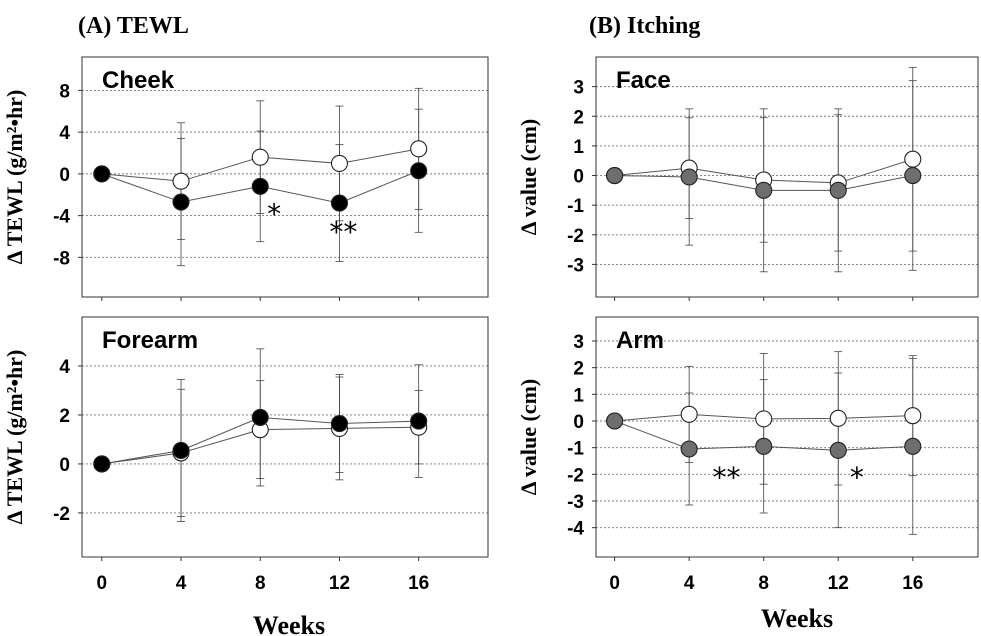 This screenshot has width=981, height=636. Describe the element at coordinates (643, 80) in the screenshot. I see `face-title: Face` at that location.